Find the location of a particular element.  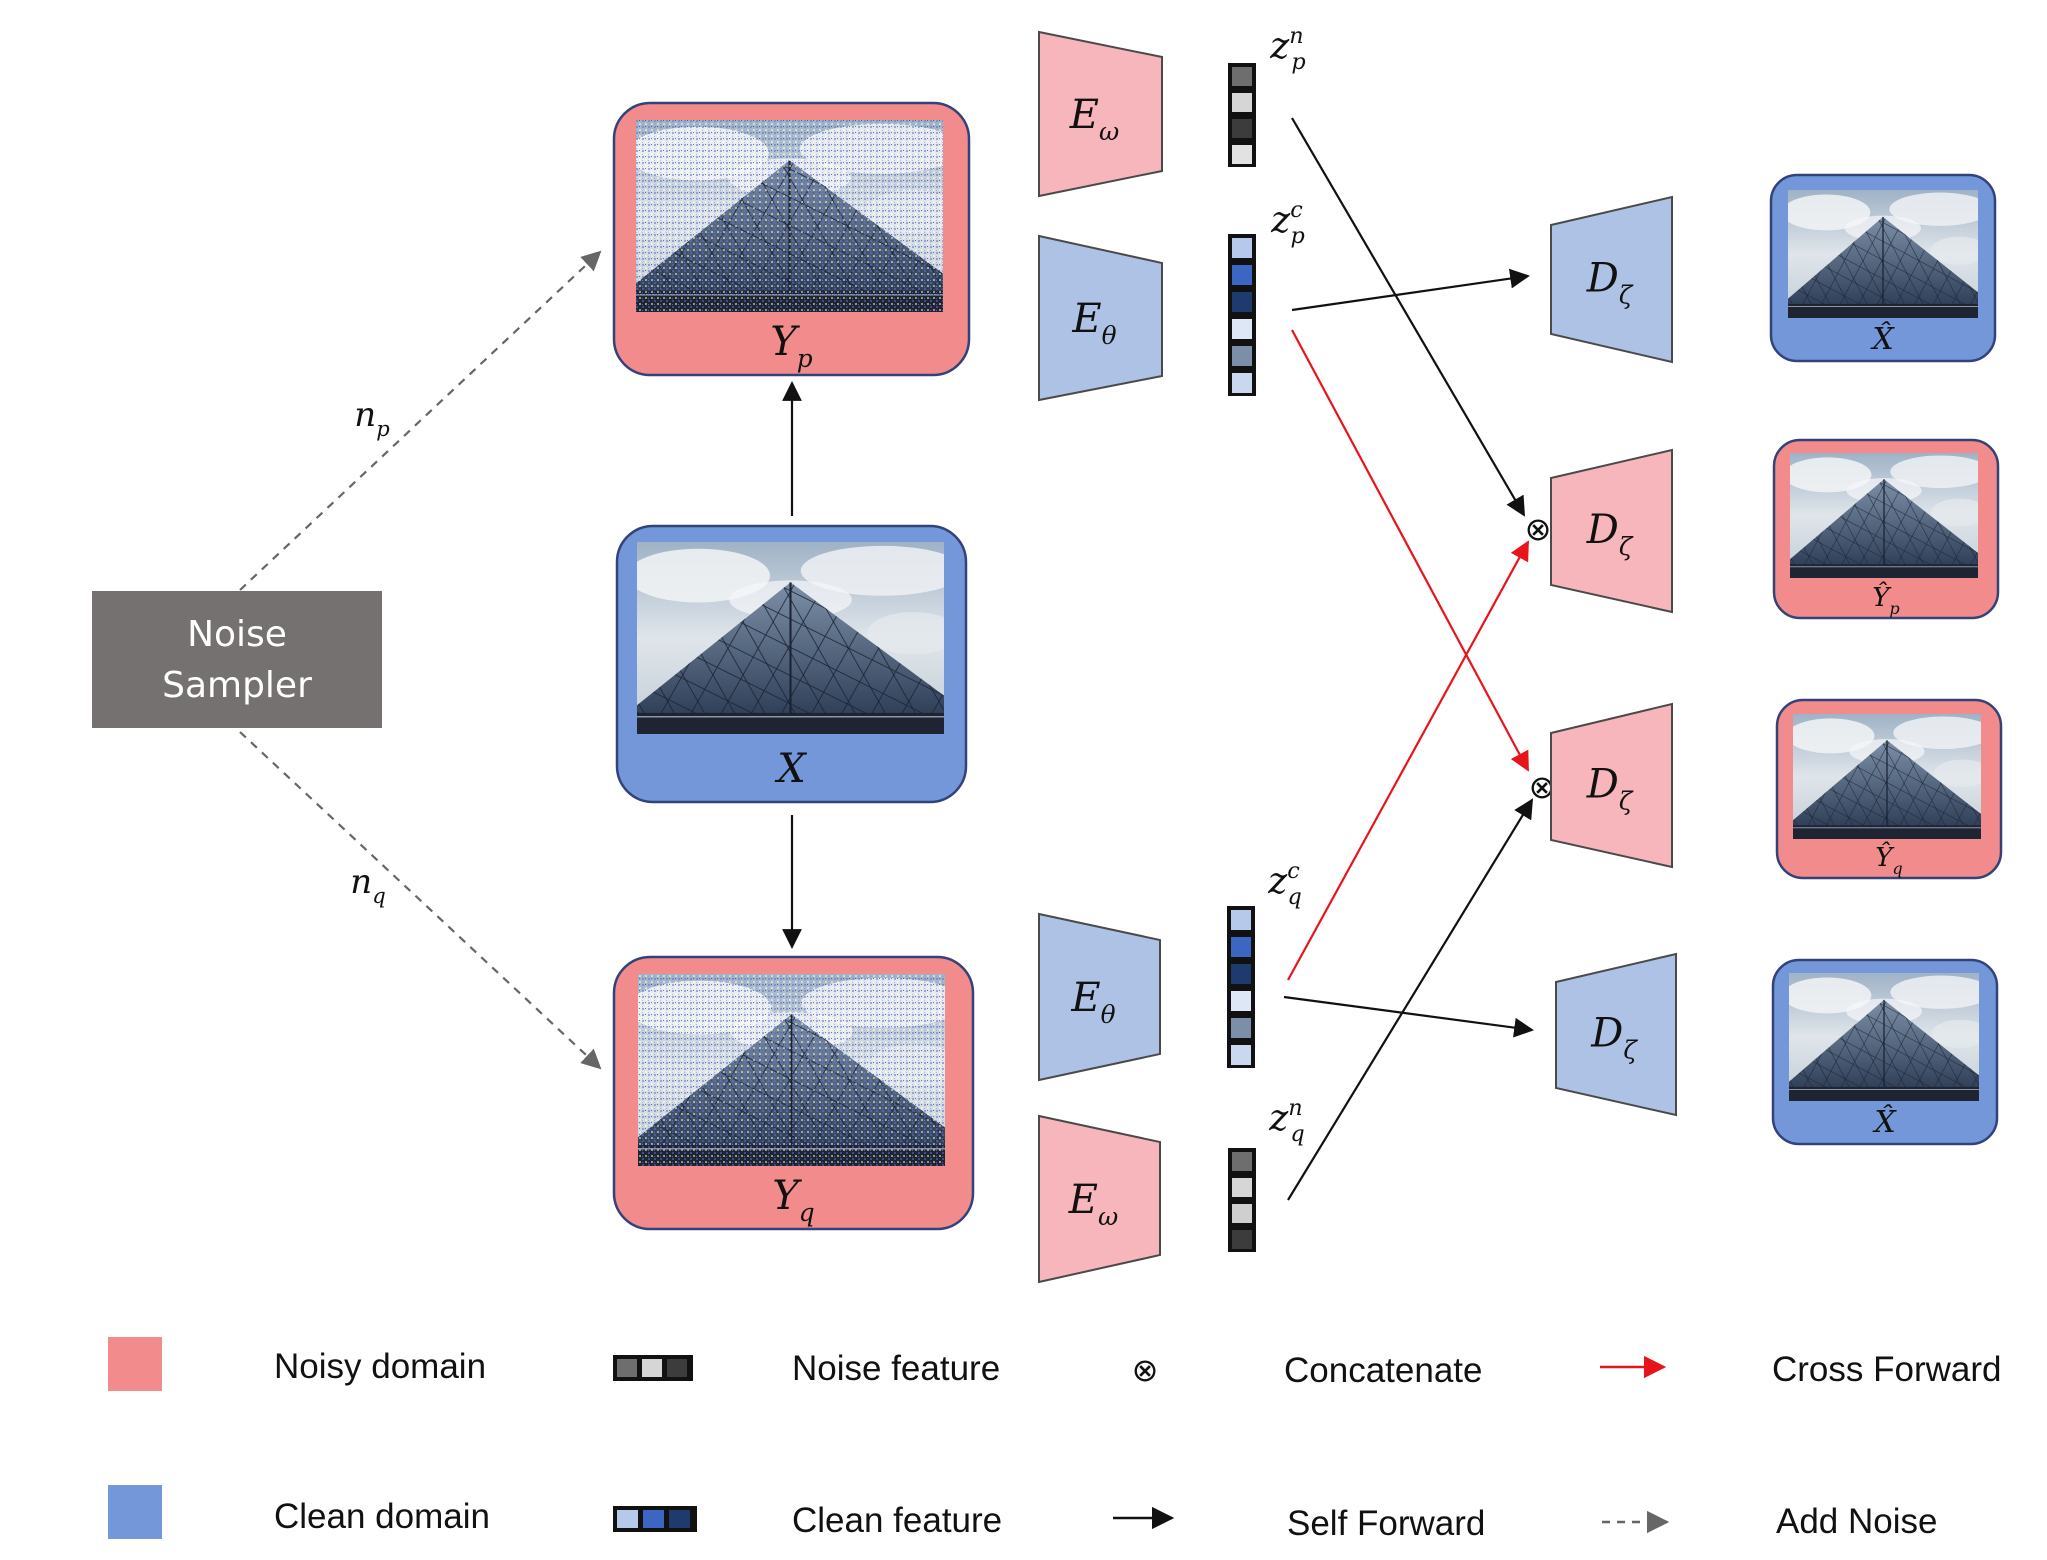

svg-text:znq: zn q is located at coordinates (1286, 1121).